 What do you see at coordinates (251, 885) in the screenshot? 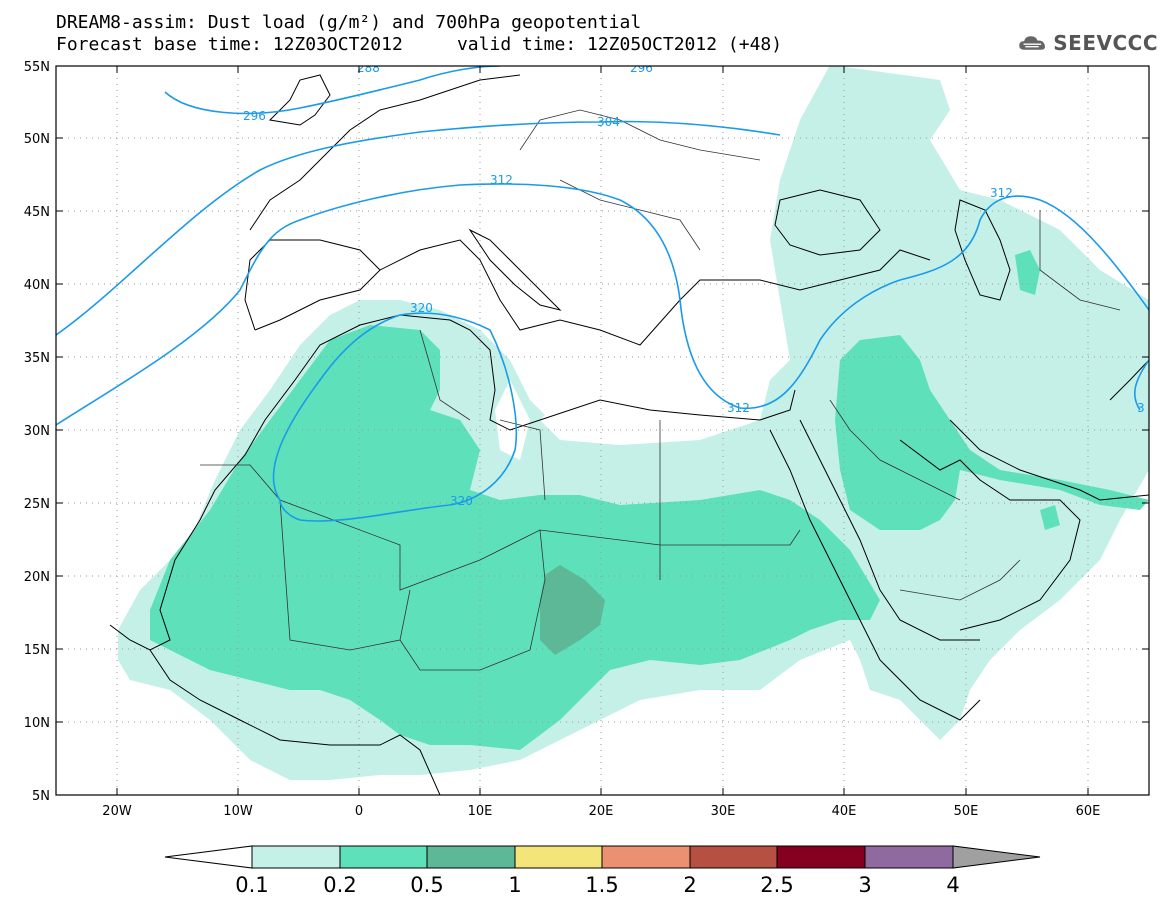
I see `colorbar-label: 0.1` at bounding box center [251, 885].